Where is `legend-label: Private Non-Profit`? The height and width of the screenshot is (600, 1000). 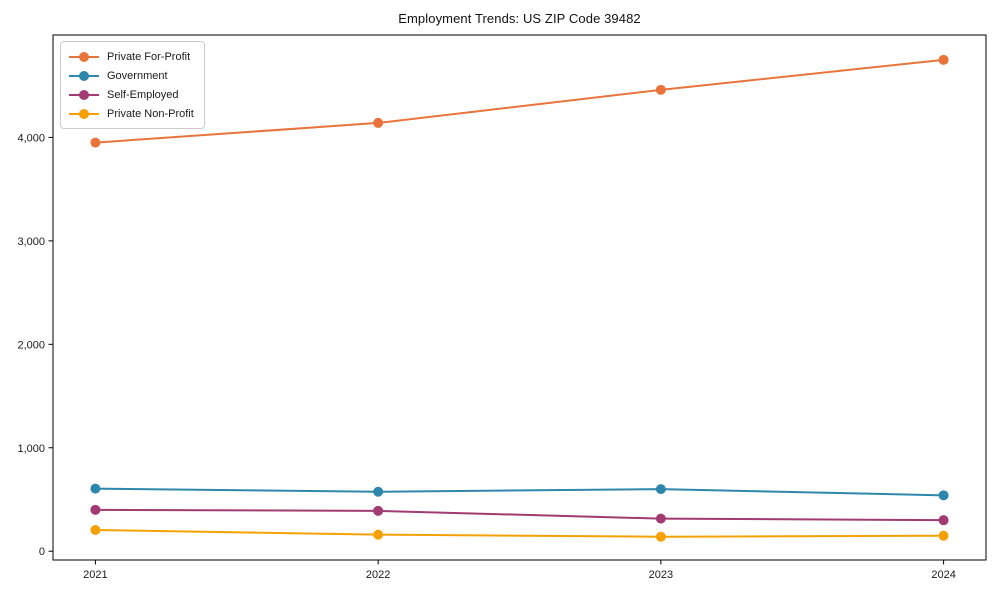
legend-label: Private Non-Profit is located at coordinates (150, 113).